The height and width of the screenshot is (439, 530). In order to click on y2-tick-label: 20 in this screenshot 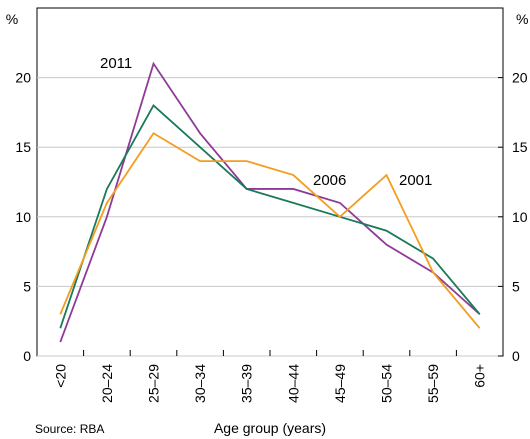, I will do `click(520, 78)`.